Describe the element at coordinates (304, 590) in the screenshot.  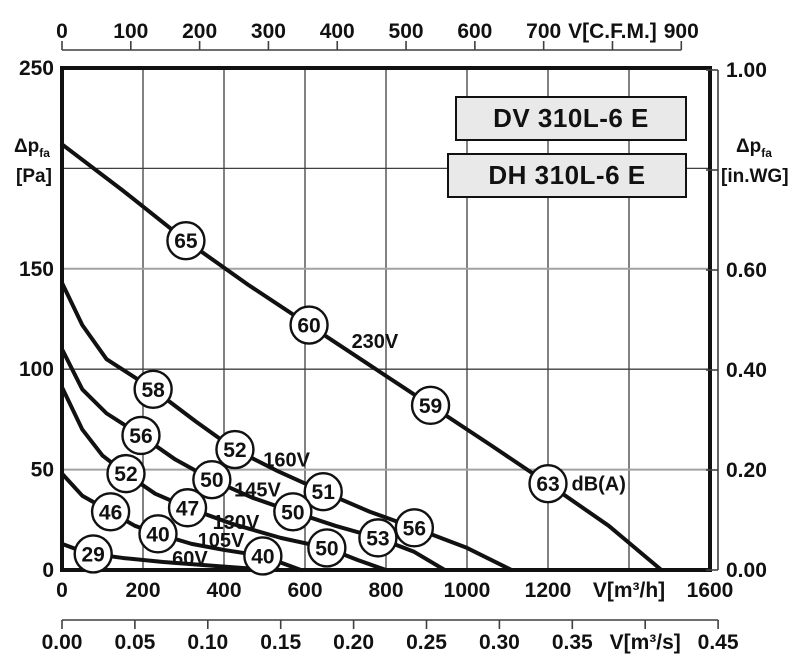
I see `bottom-axis-tick-label: 600` at that location.